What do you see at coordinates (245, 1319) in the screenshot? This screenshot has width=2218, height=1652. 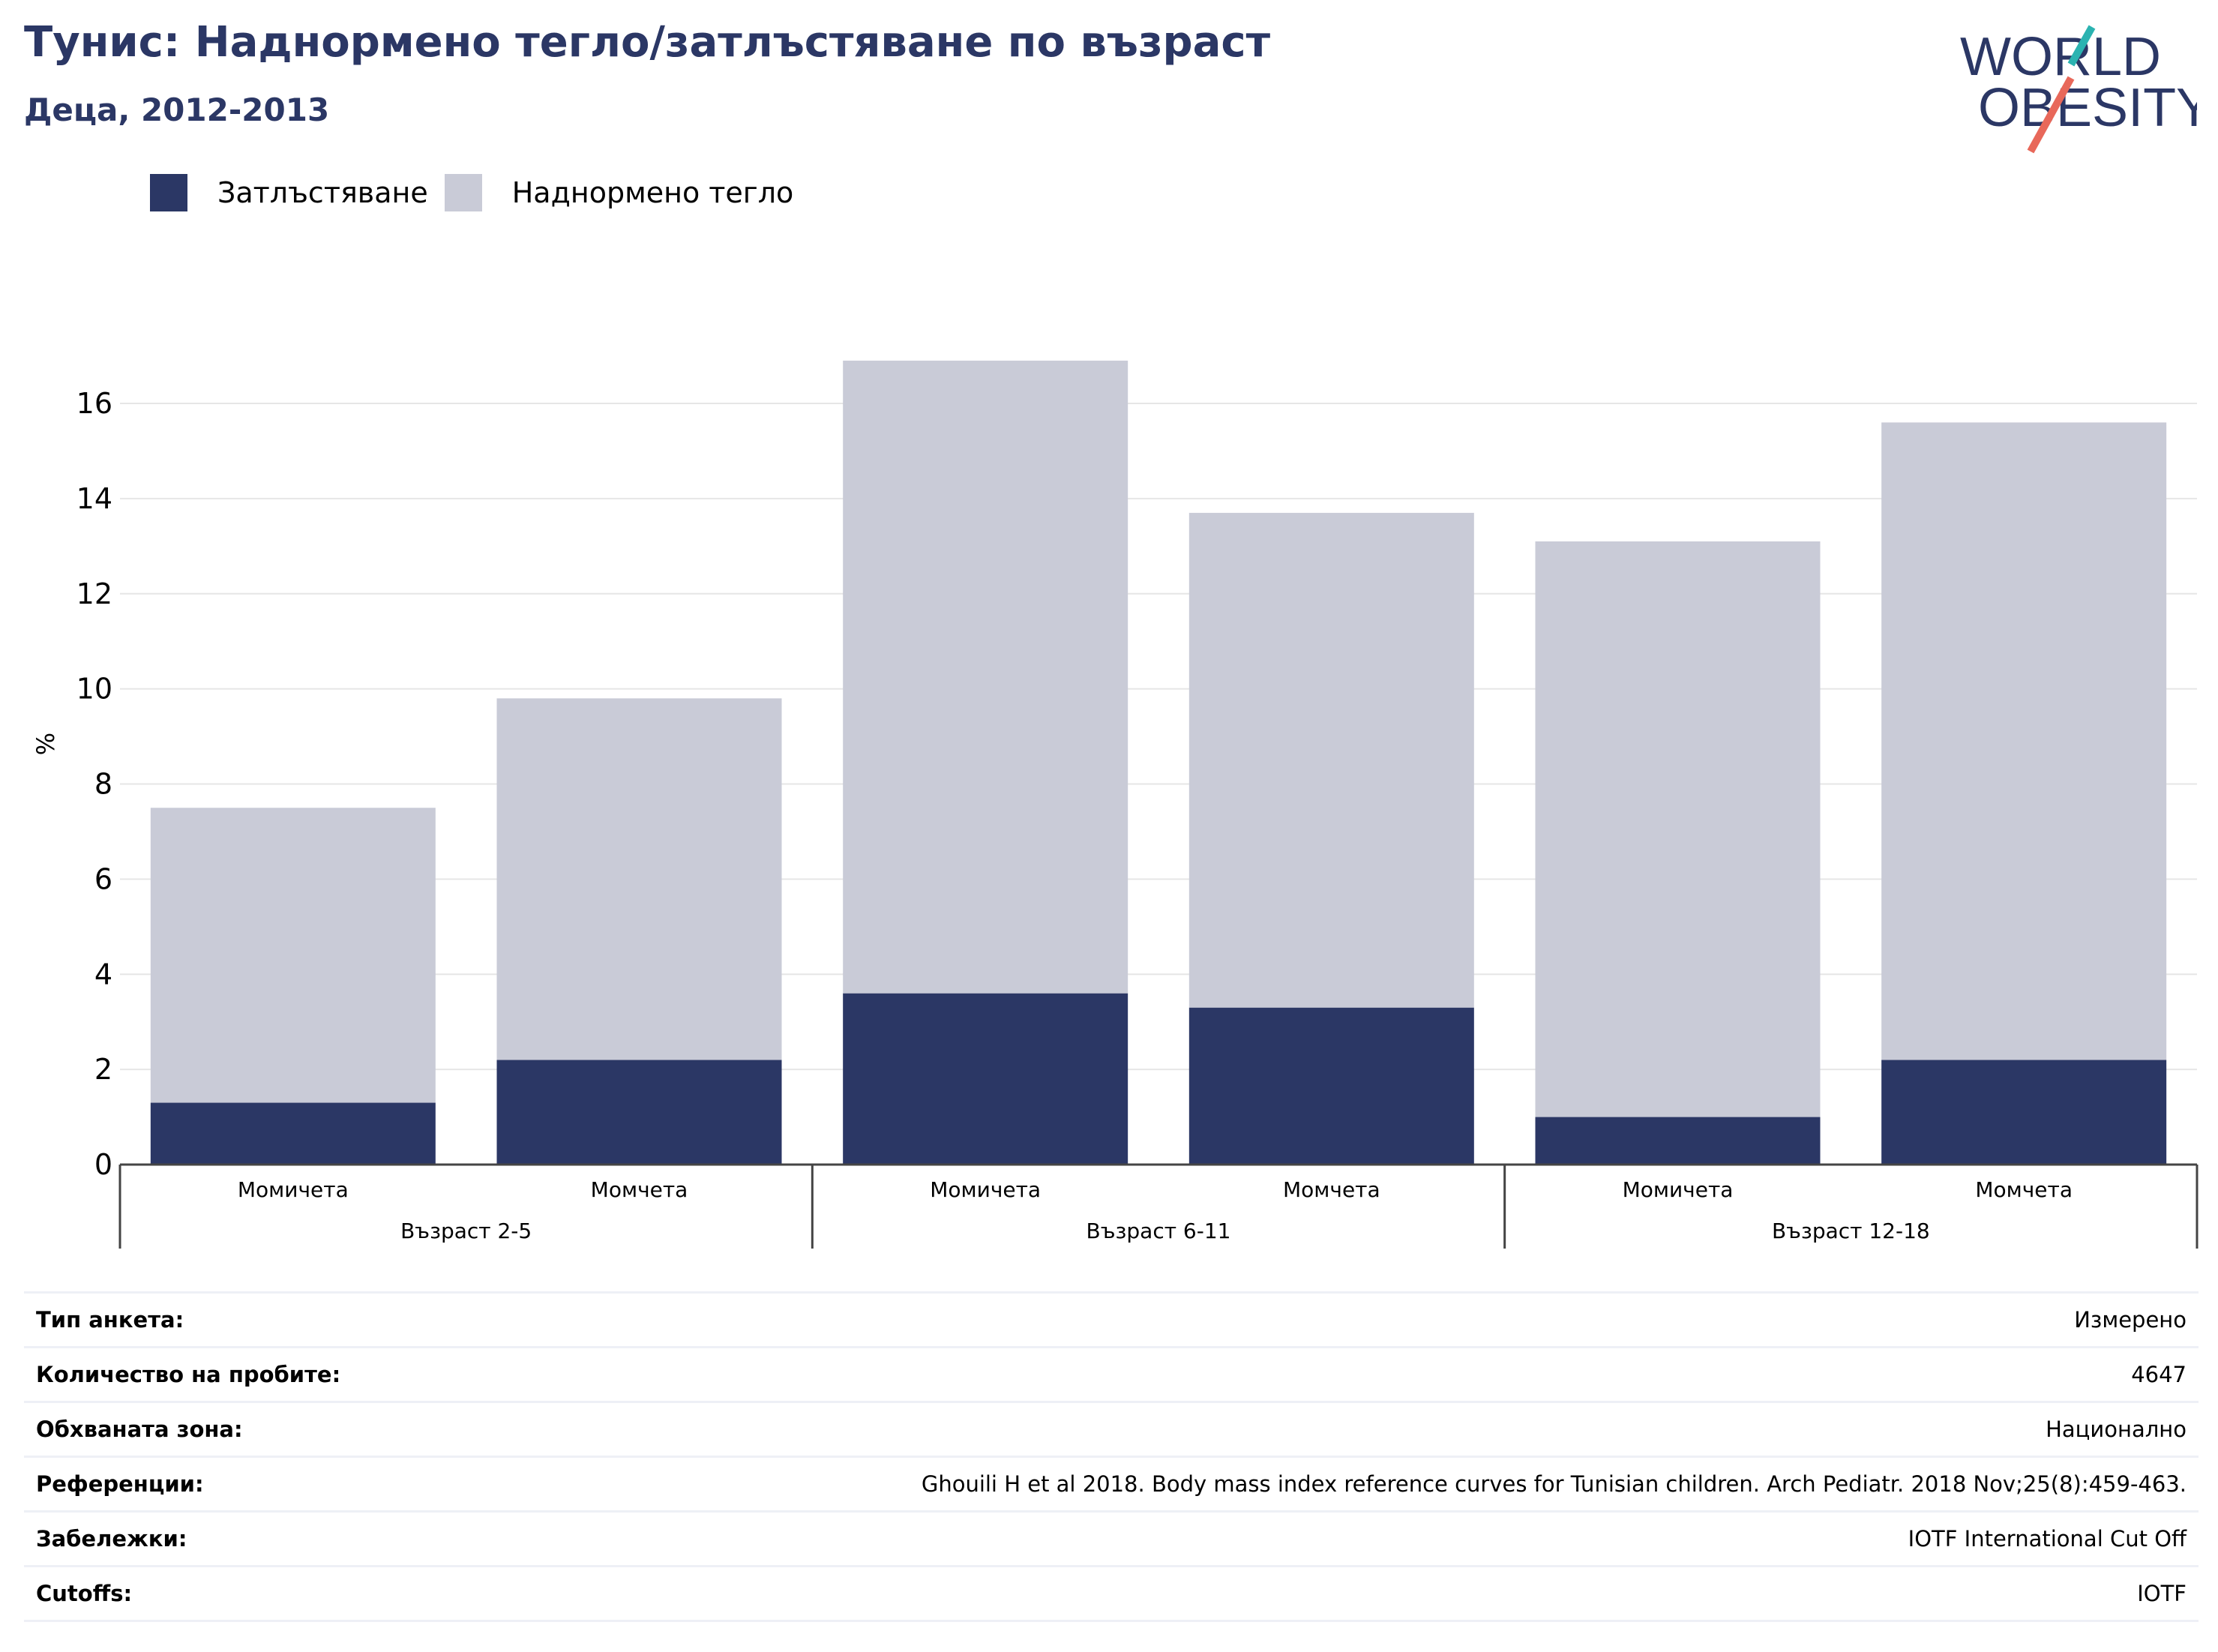 I see `info-label: Тип анкета:` at bounding box center [245, 1319].